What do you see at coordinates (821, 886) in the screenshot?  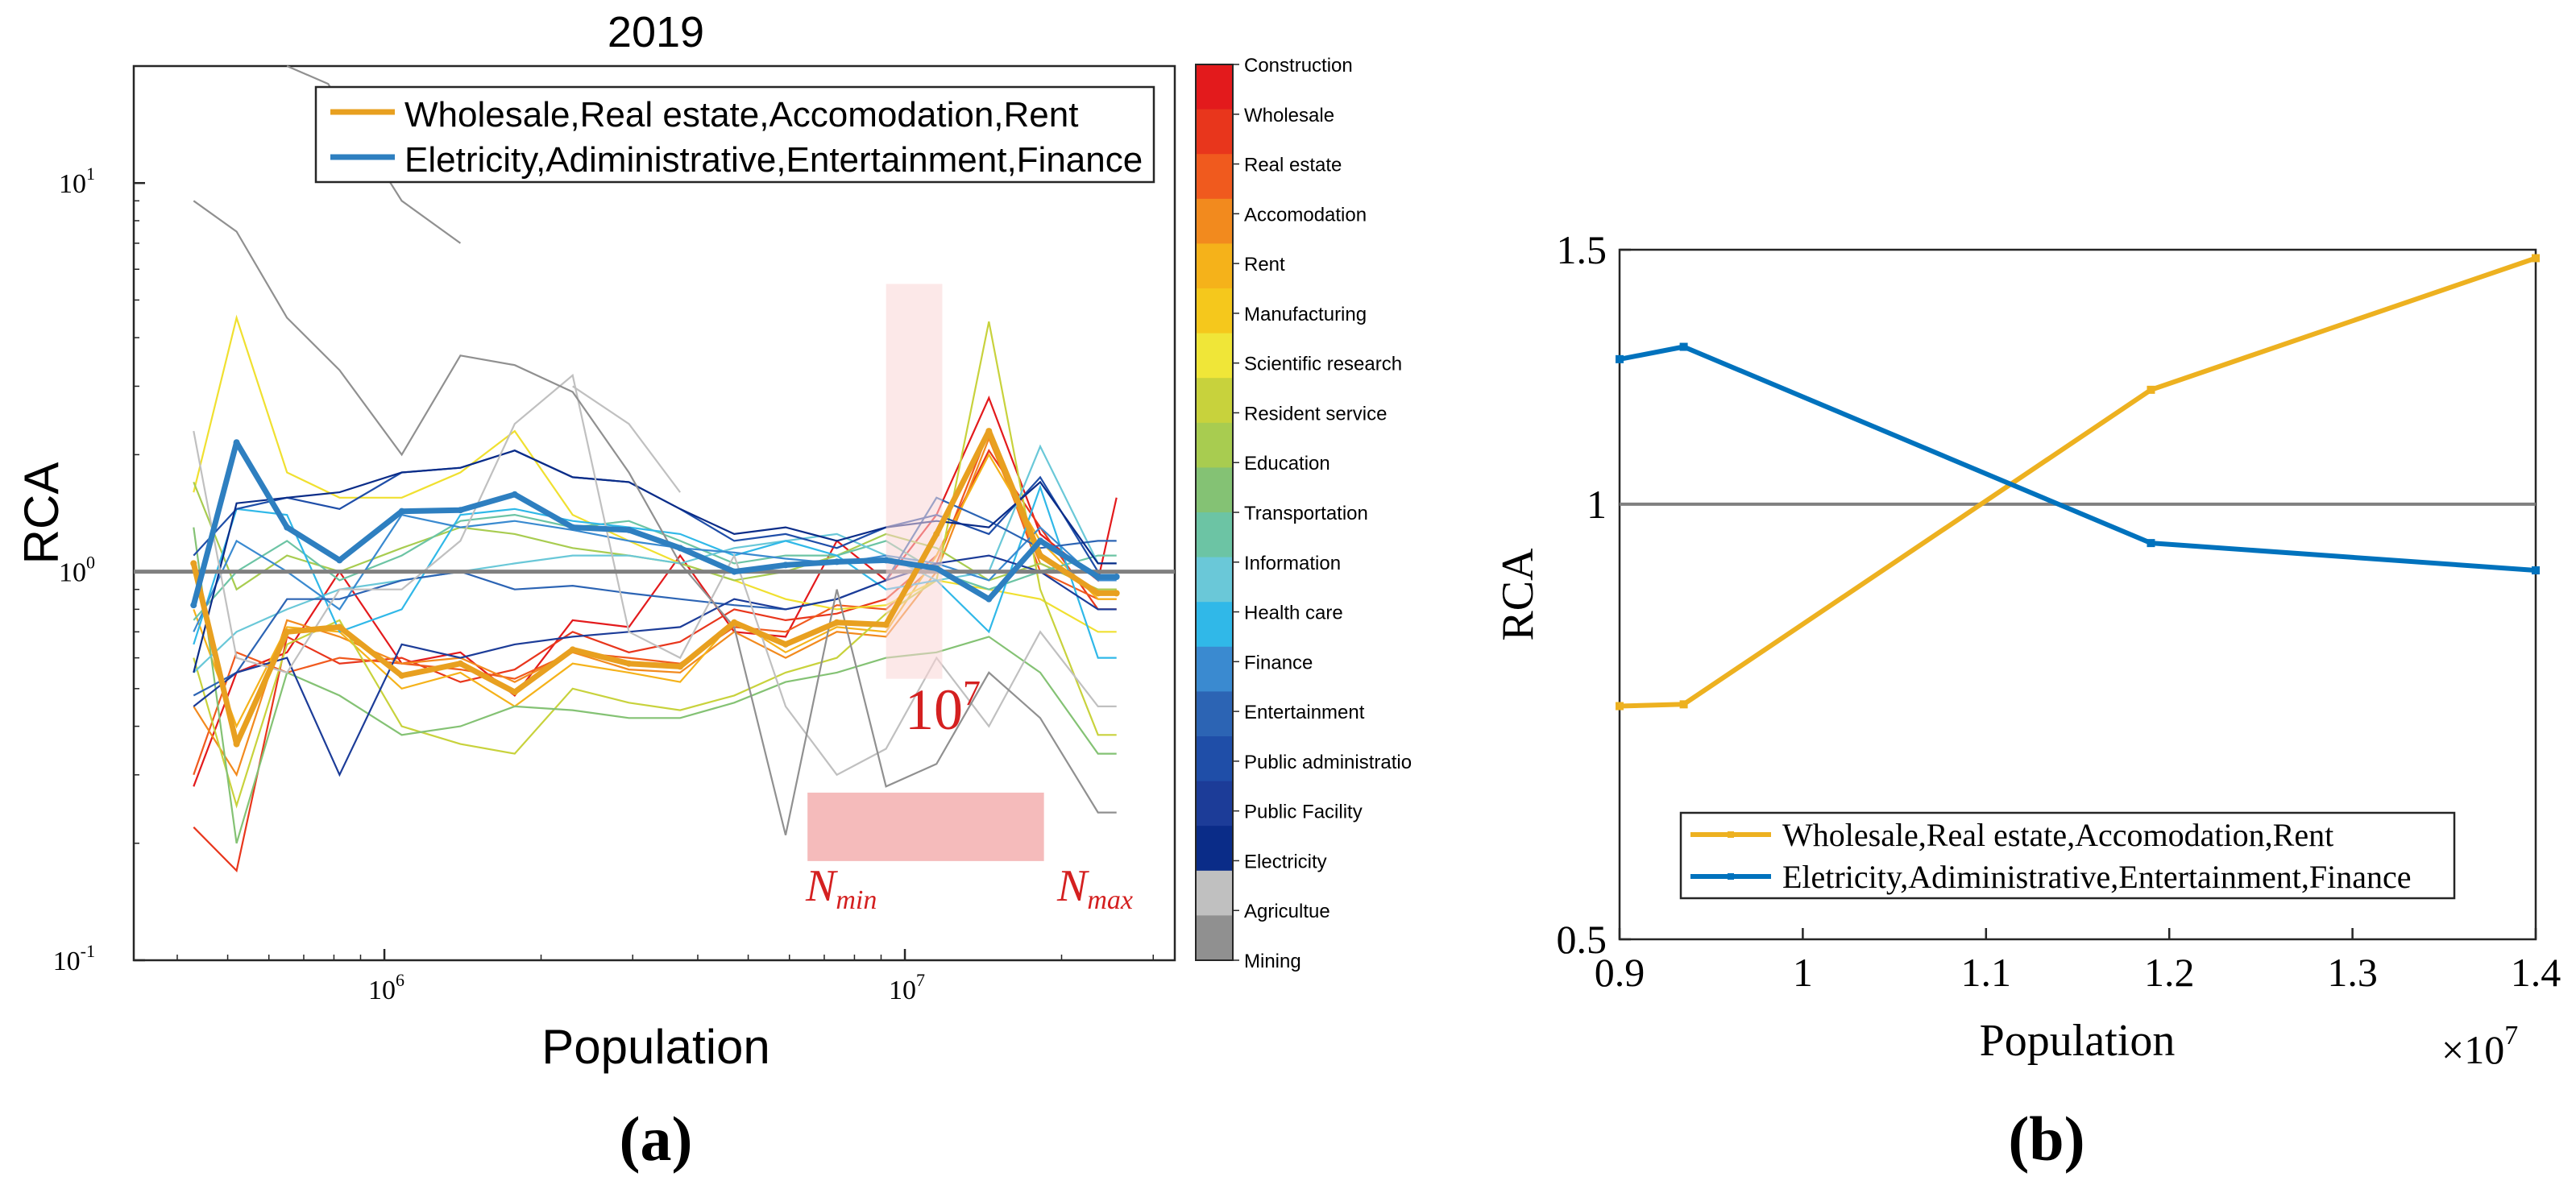 I see `nmin-base: N` at bounding box center [821, 886].